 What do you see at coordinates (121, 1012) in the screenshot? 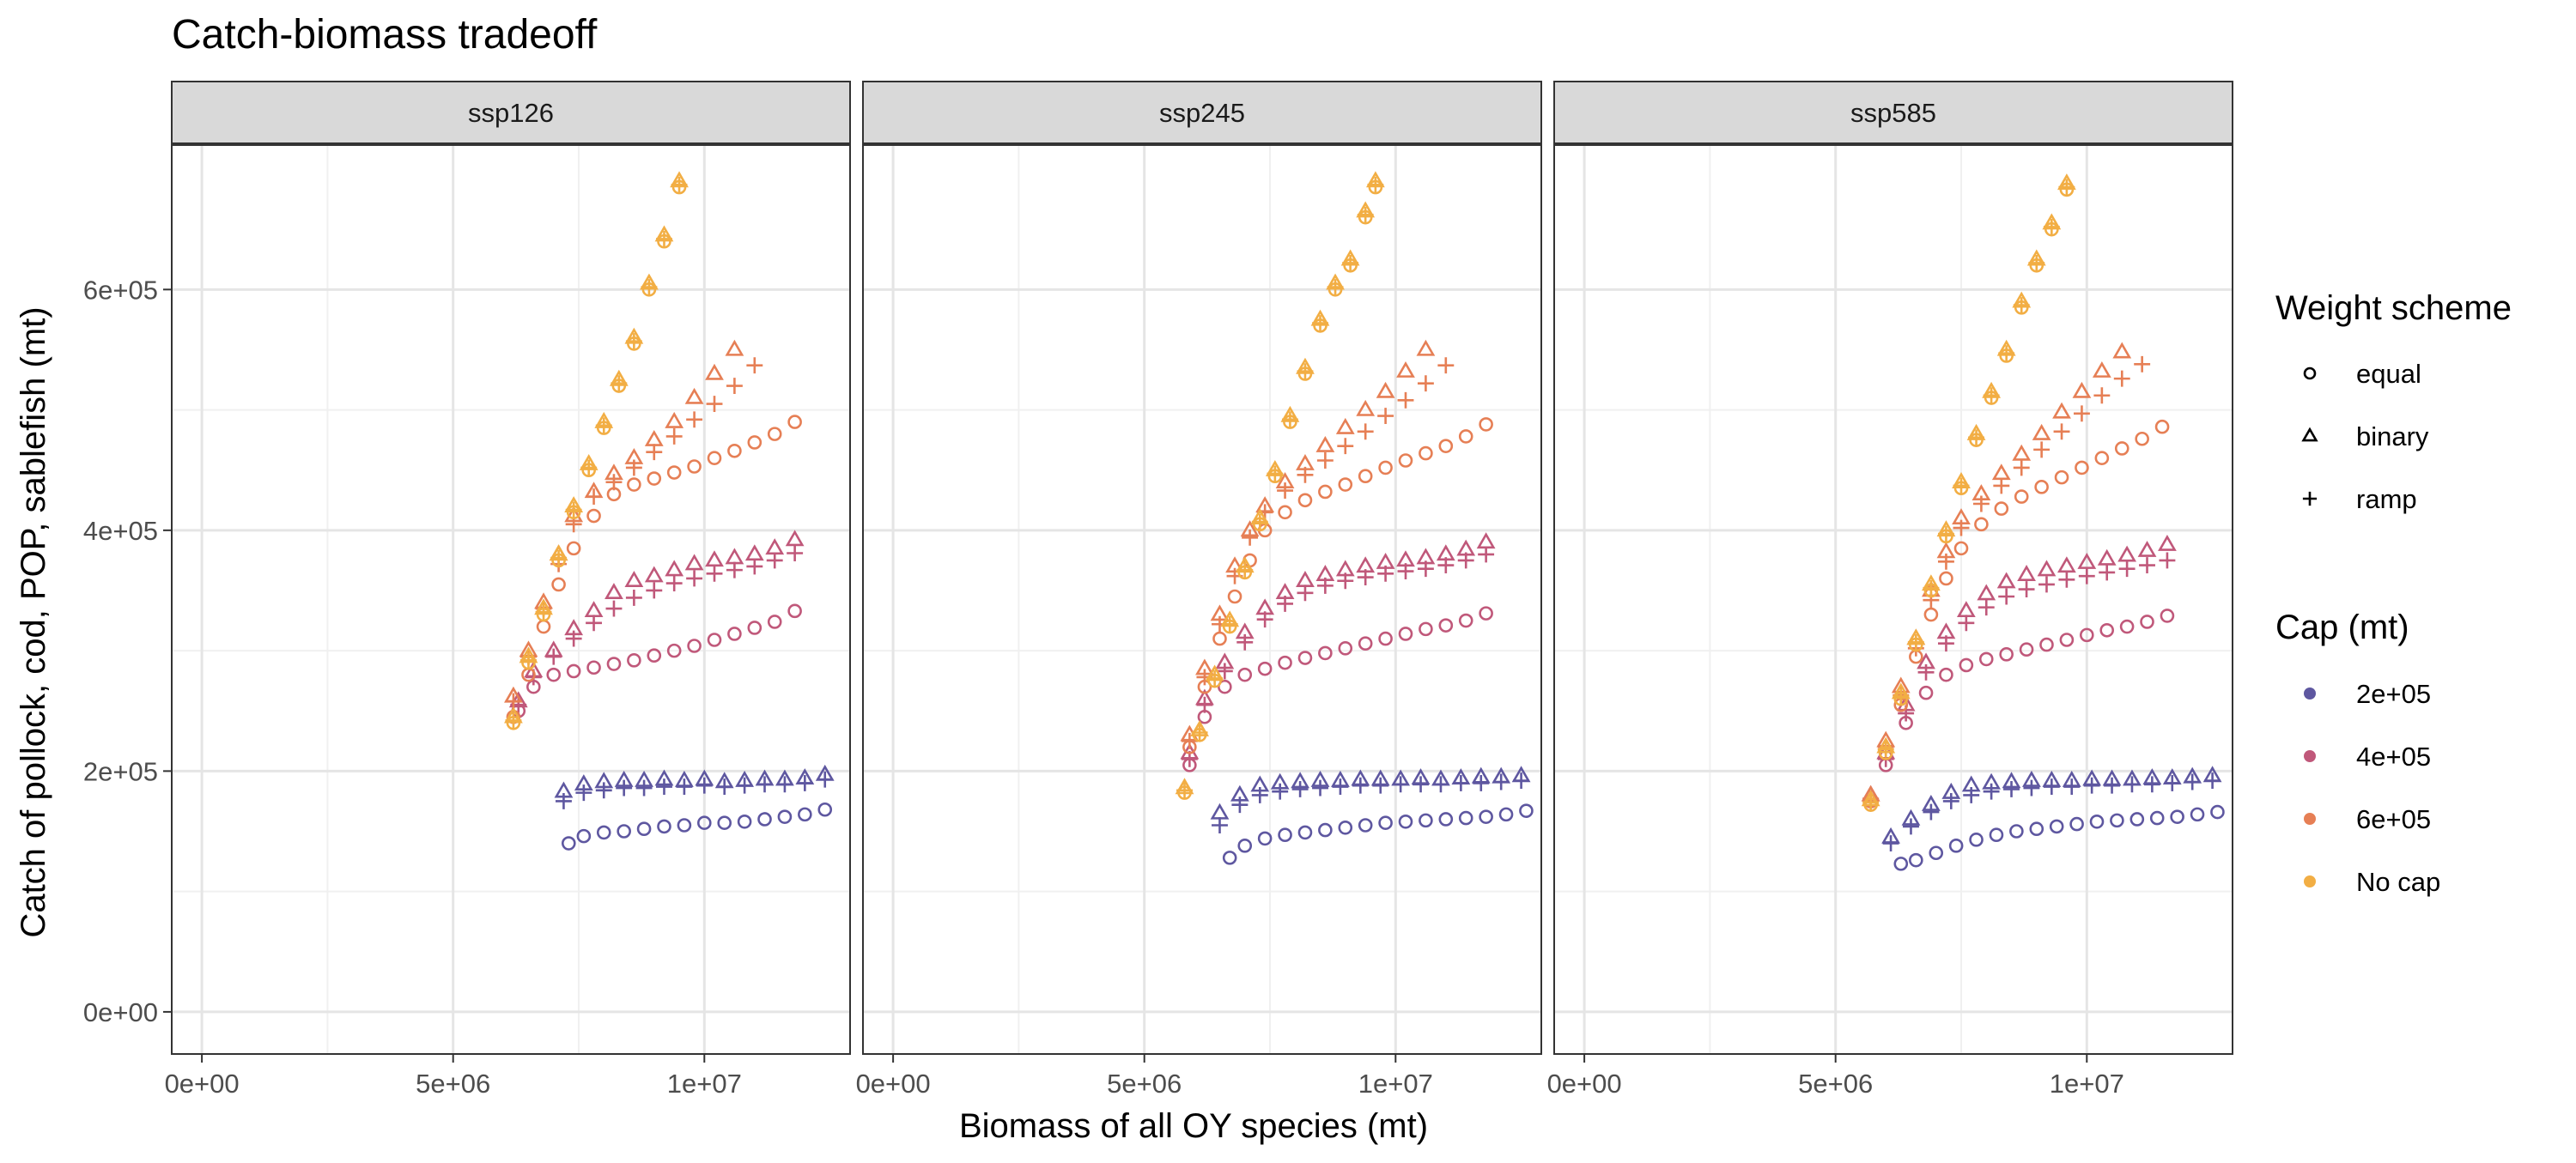
I see `y-tick-label: 0e+00` at bounding box center [121, 1012].